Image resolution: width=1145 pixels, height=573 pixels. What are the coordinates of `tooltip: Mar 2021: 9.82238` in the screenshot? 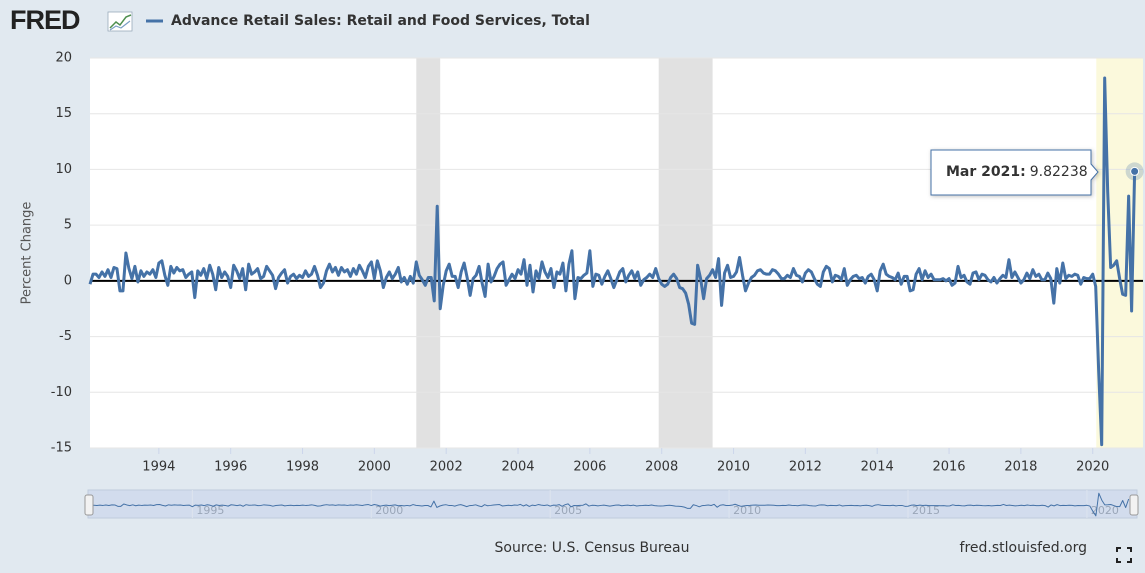 It's located at (1014, 172).